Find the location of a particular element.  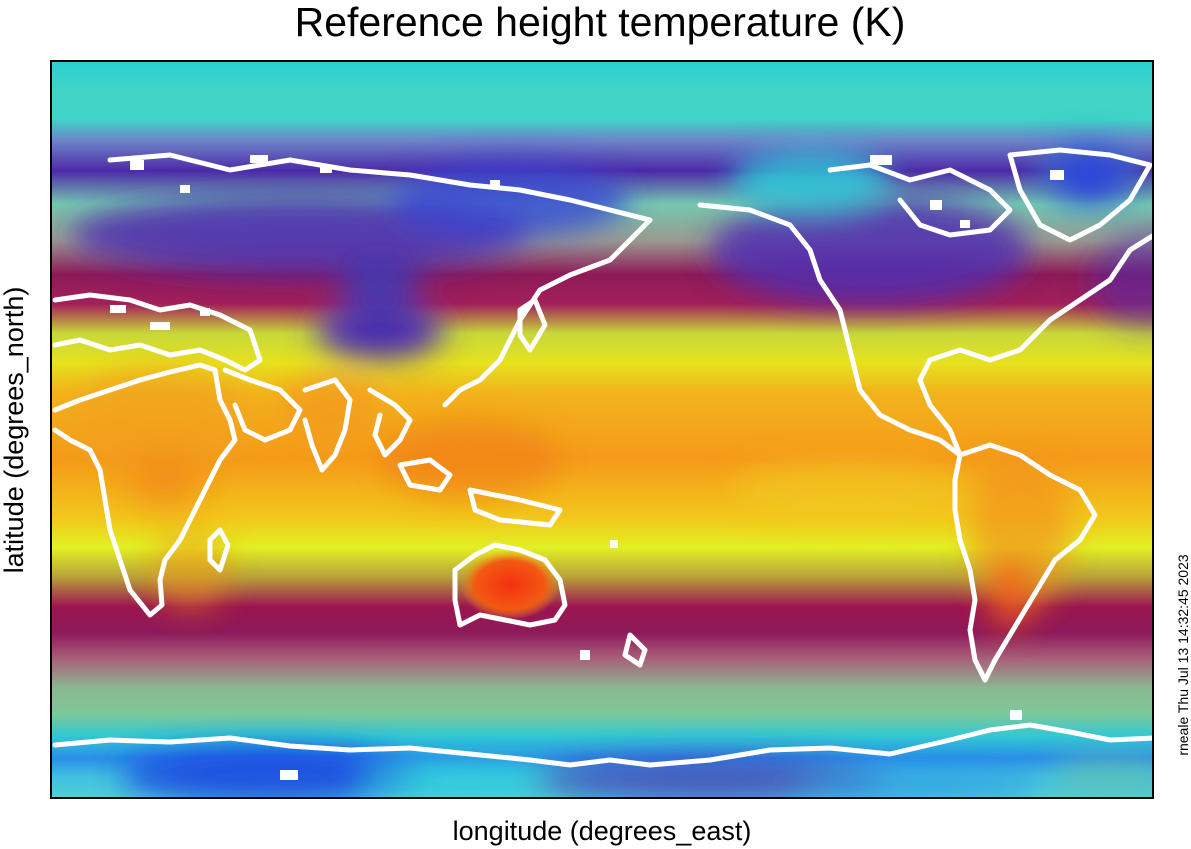

footer-stamp: rneale Thu Jul 13 14:32:45 2023 is located at coordinates (1183, 655).